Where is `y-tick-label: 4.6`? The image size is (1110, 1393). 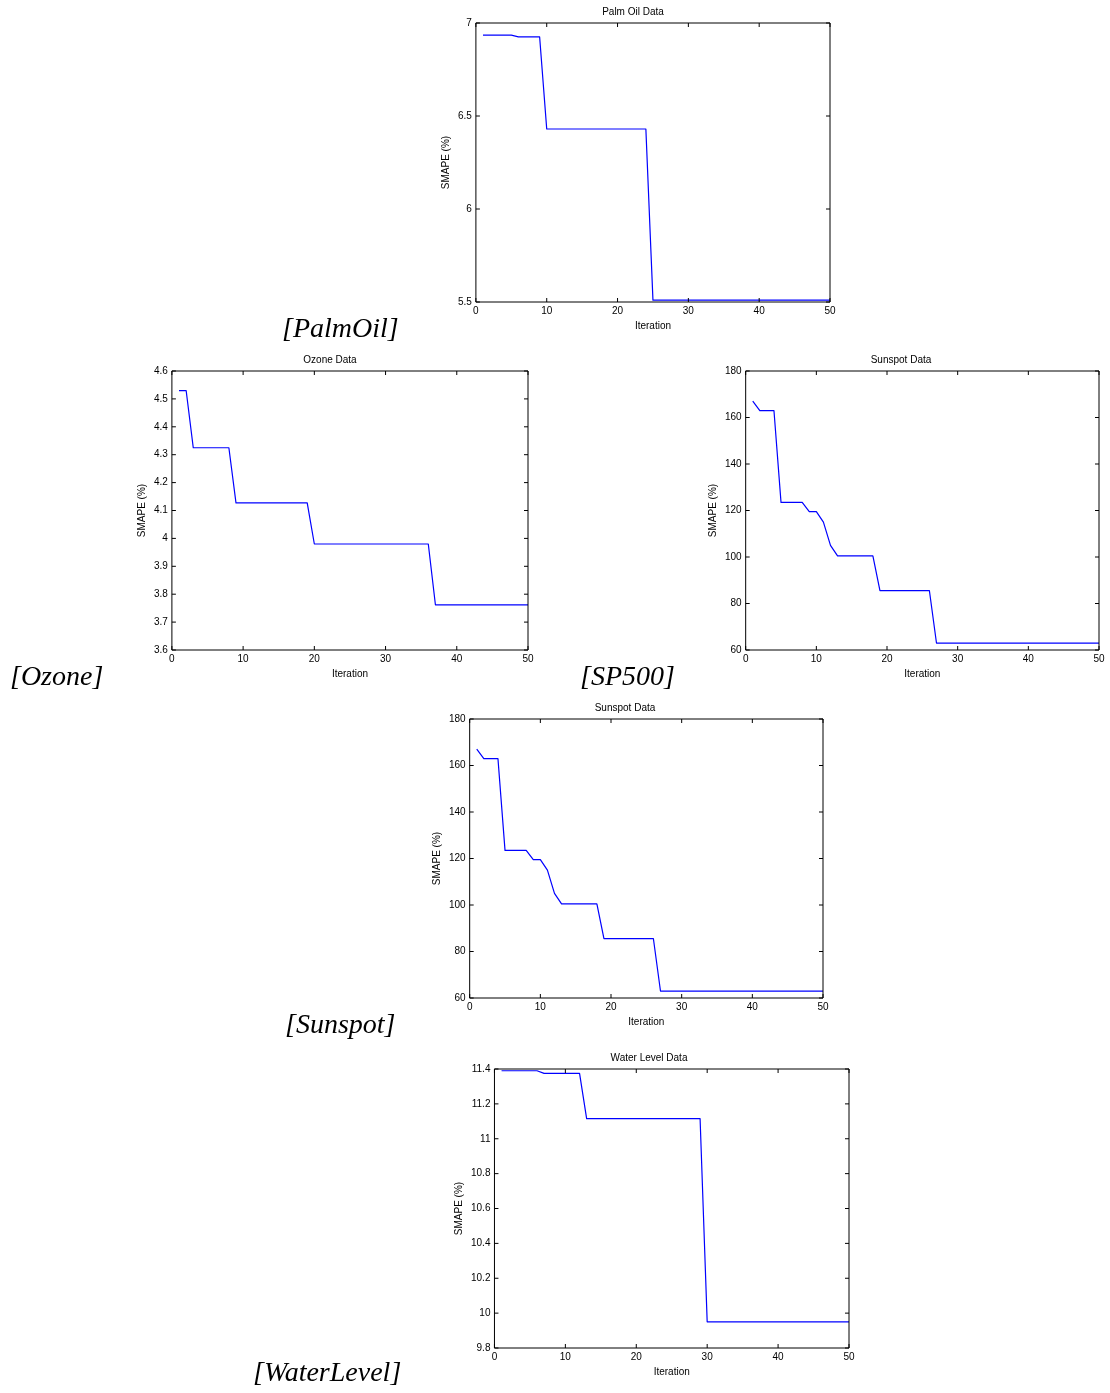 y-tick-label: 4.6 is located at coordinates (161, 370).